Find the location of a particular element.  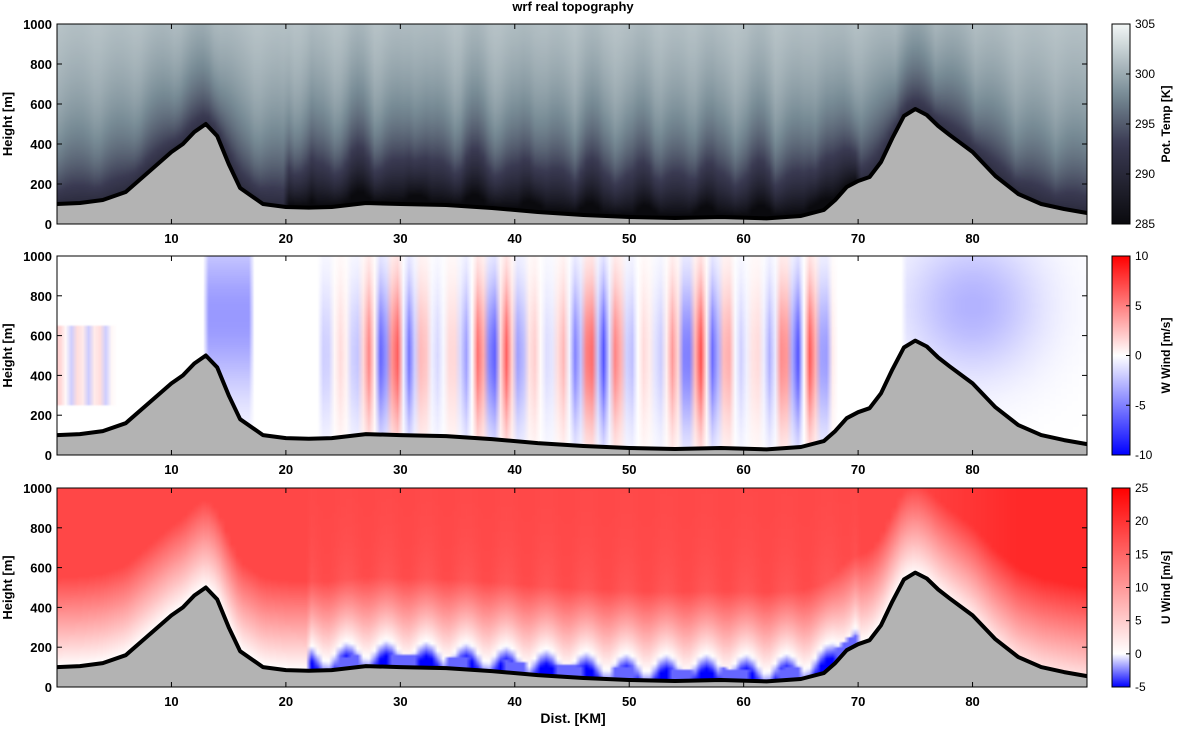

colorbar-tick-label: 300 is located at coordinates (1145, 74).